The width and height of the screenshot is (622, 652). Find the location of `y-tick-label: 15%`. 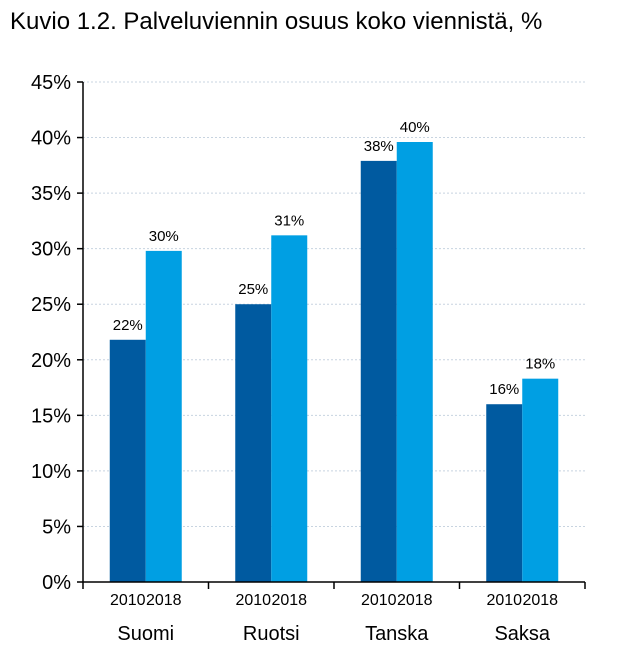

y-tick-label: 15% is located at coordinates (51, 416).